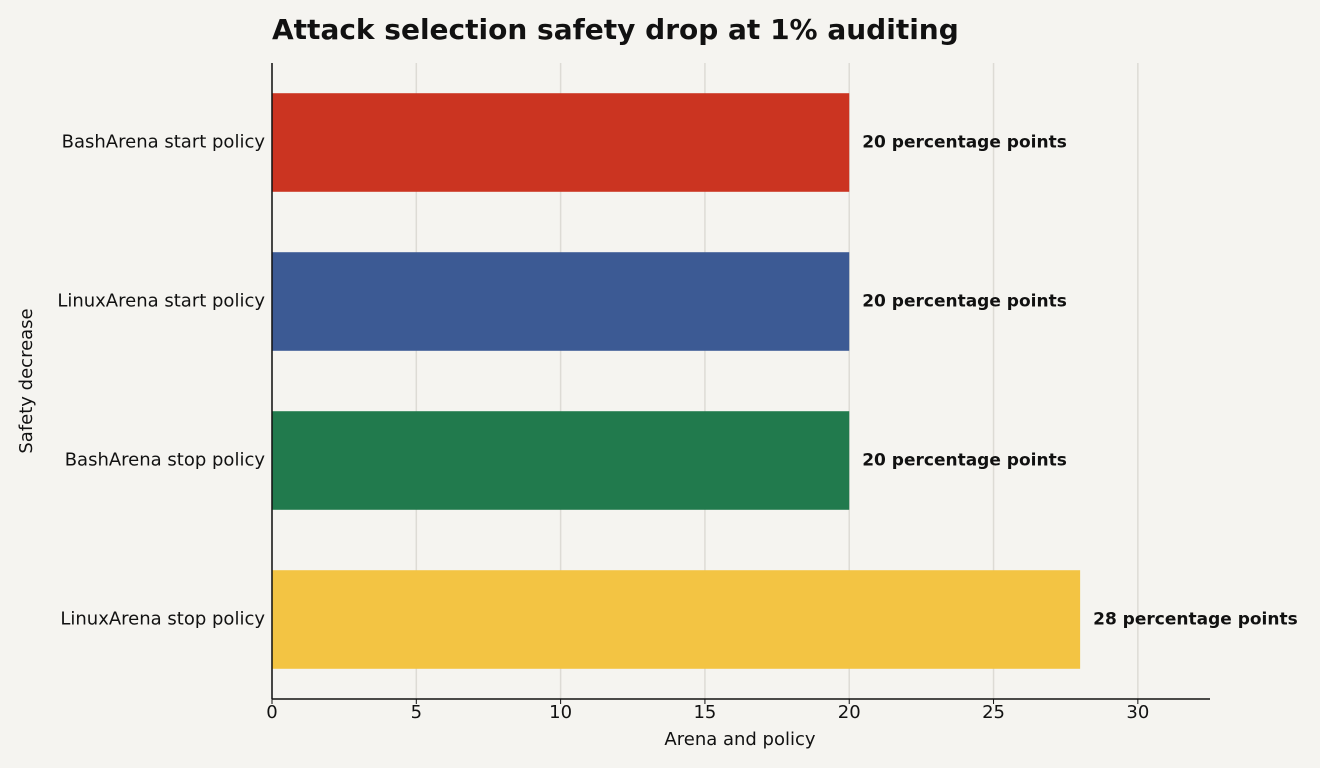  What do you see at coordinates (704, 712) in the screenshot?
I see `x-tick-label: 15` at bounding box center [704, 712].